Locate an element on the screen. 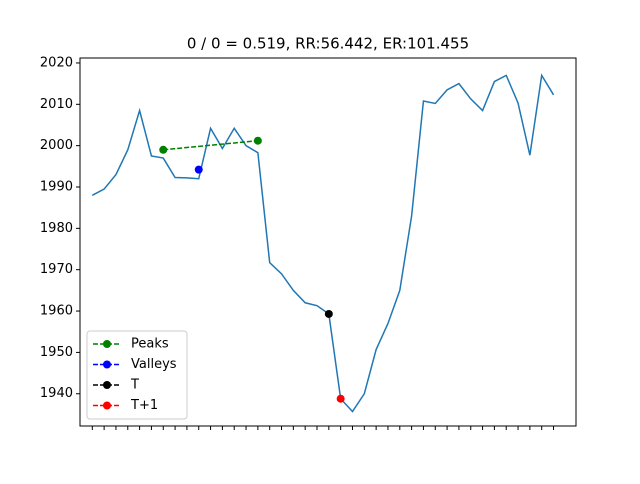  series-line is located at coordinates (210, 145).